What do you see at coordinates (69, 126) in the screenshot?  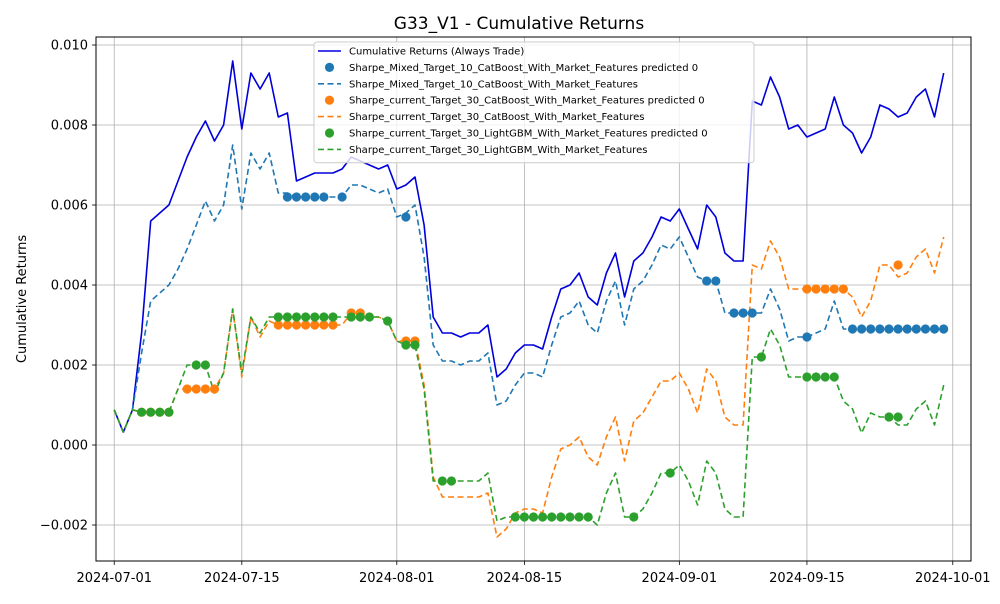 I see `y-tick-label: 0.008` at bounding box center [69, 126].